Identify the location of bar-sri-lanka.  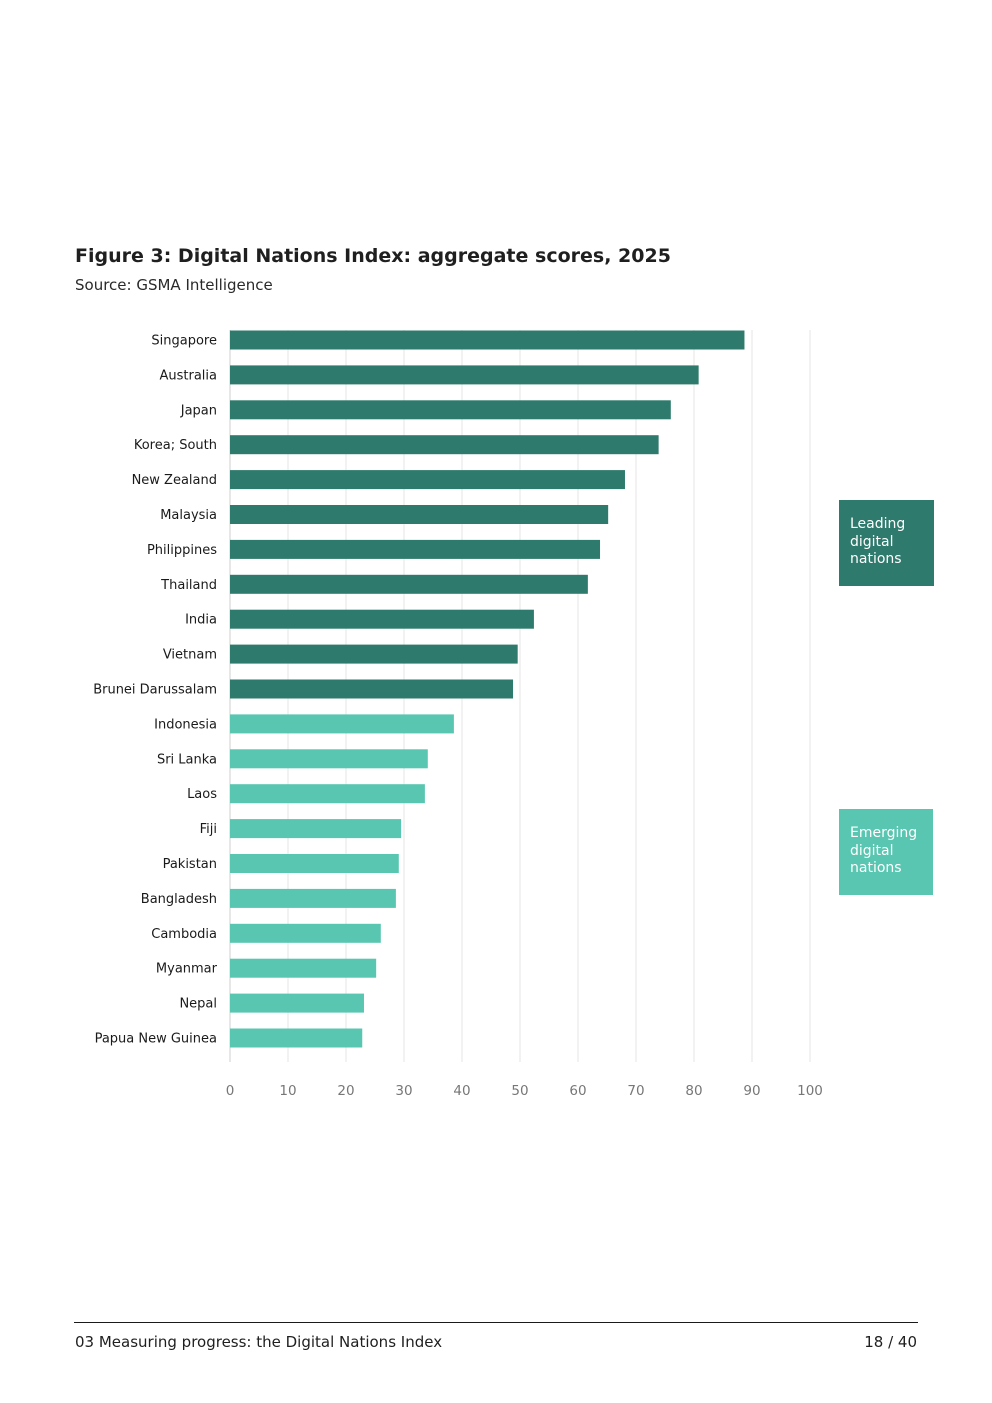
(329, 759).